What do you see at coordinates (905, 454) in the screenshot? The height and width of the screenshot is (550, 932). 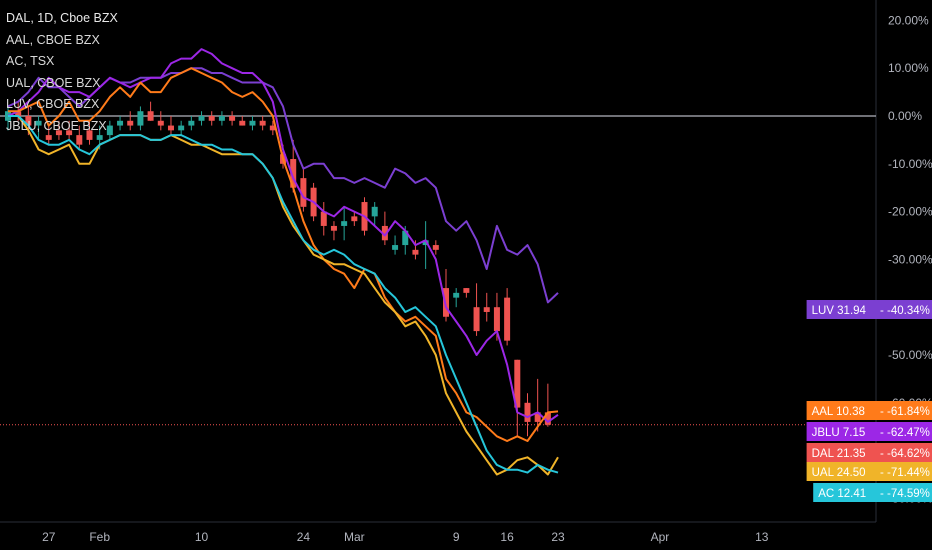 I see `price-tag-pct: - -64.62%` at bounding box center [905, 454].